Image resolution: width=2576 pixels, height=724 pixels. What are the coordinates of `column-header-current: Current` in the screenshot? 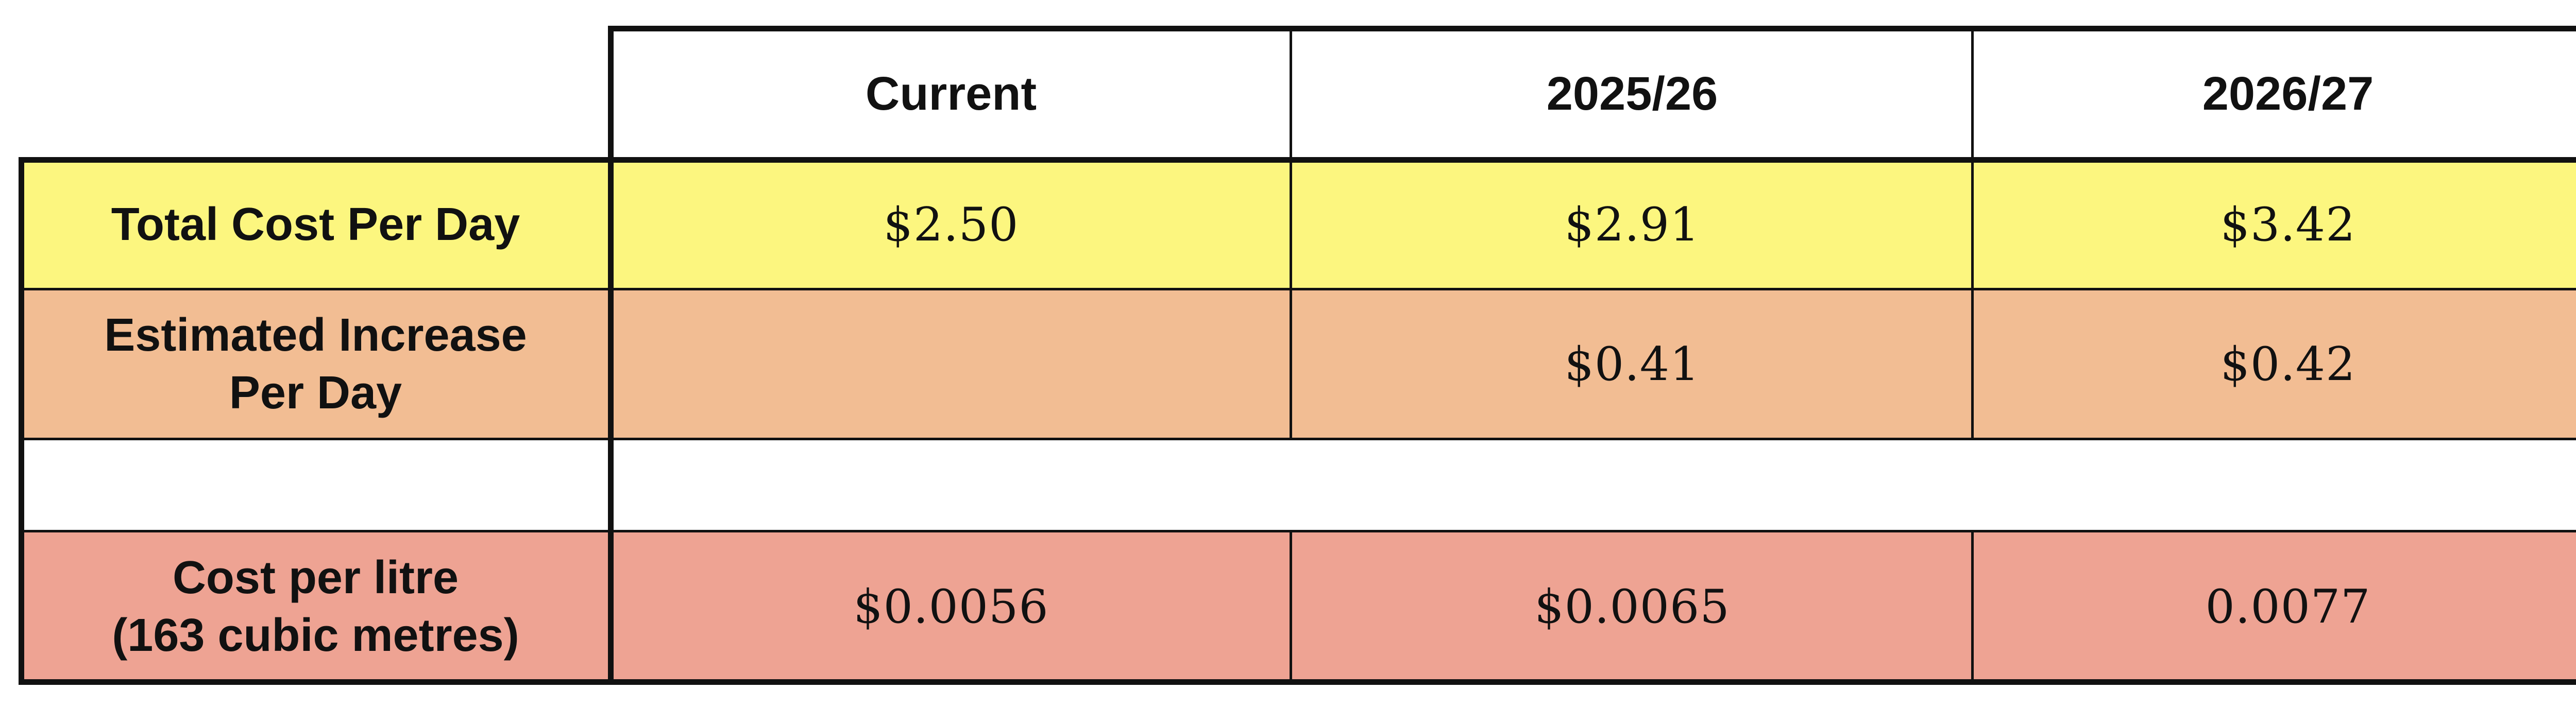 It's located at (951, 94).